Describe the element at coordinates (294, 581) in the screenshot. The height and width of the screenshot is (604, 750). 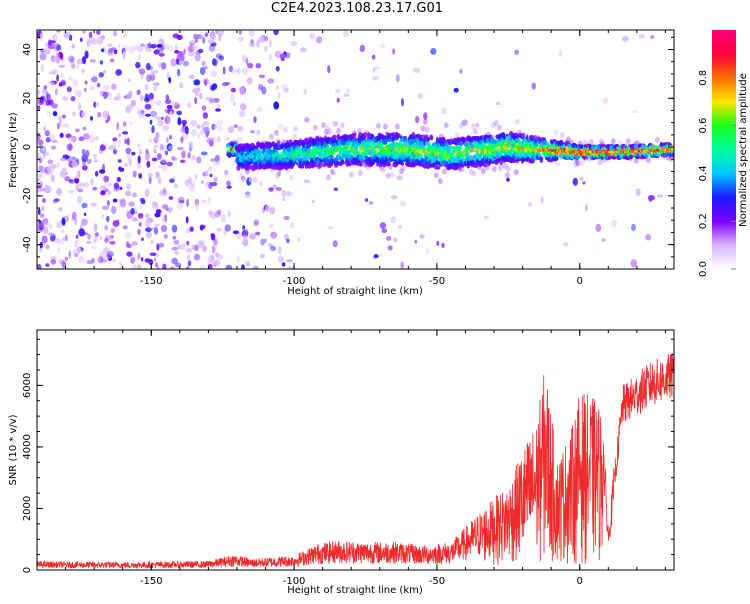
I see `x-tick-label: -100` at that location.